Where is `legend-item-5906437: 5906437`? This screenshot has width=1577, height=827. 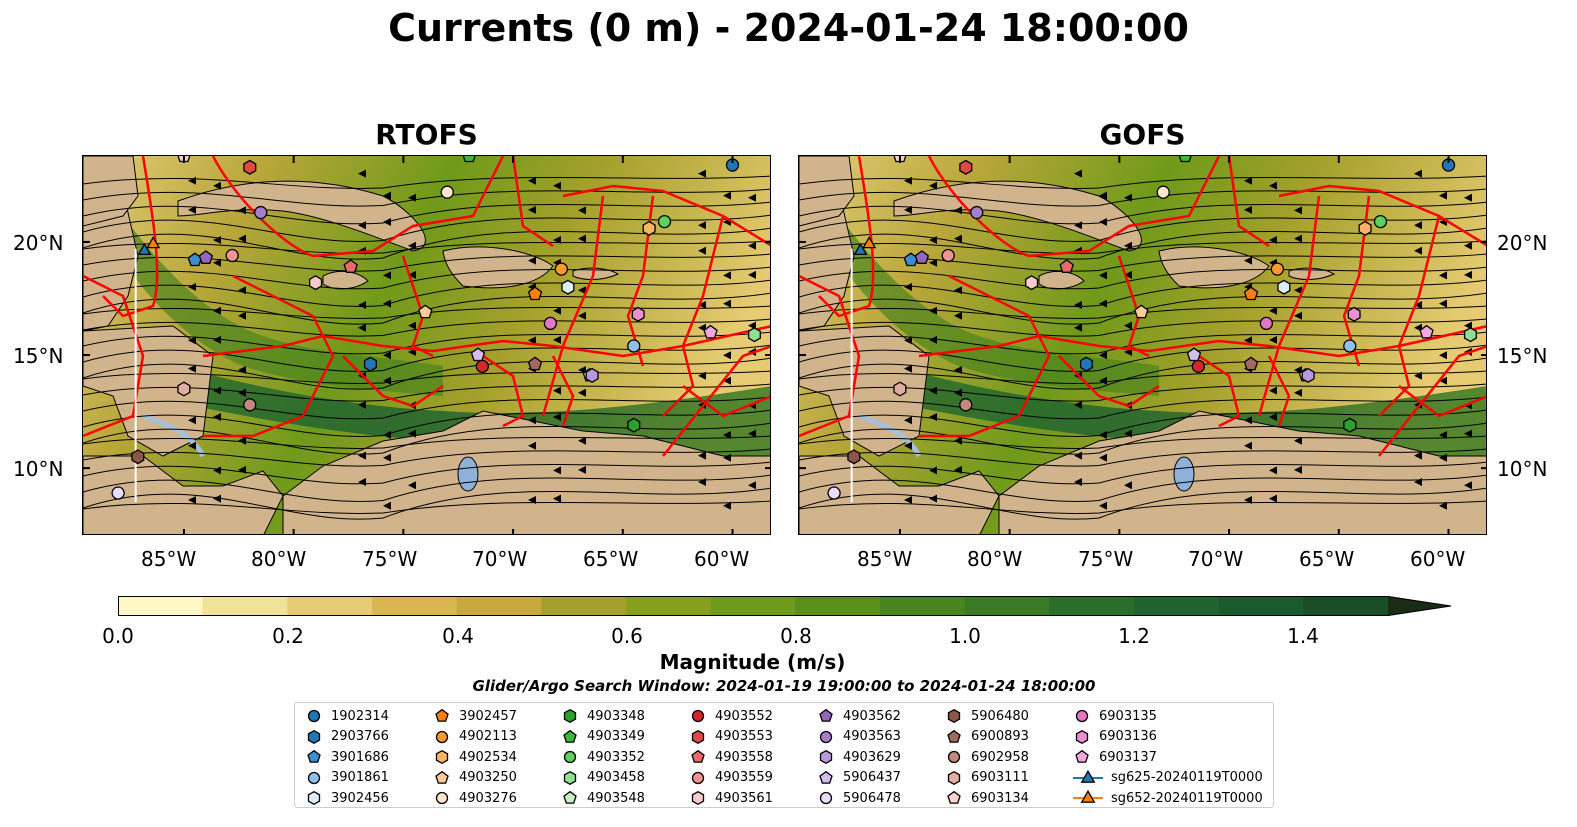 legend-item-5906437: 5906437 is located at coordinates (859, 778).